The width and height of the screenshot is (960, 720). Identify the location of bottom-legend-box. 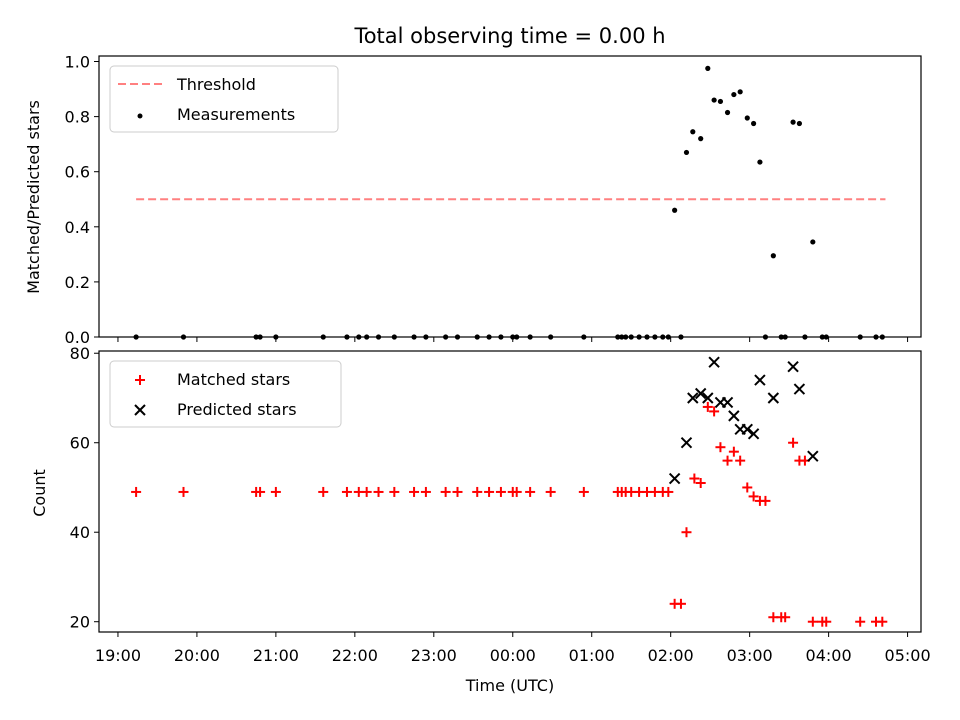
(225, 394).